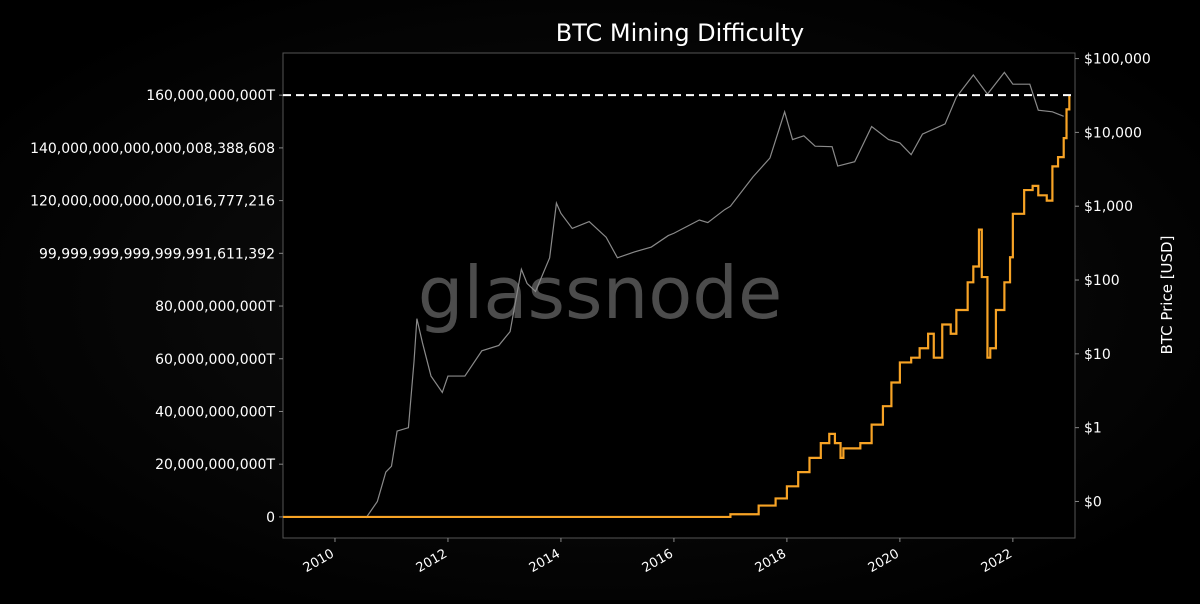 This screenshot has height=604, width=1200. I want to click on right-tick-label: $1,000, so click(1108, 207).